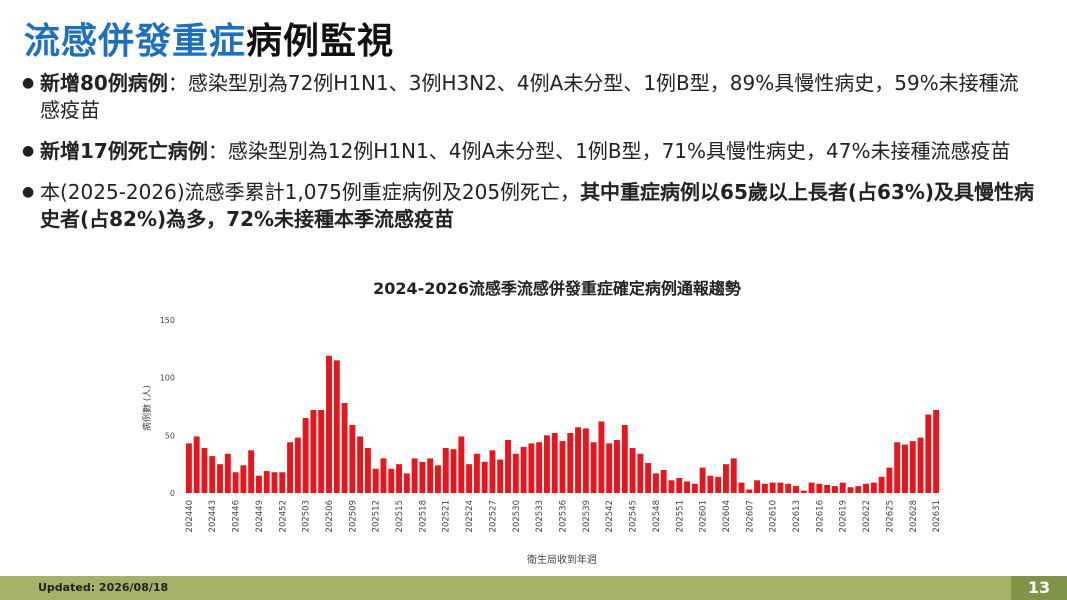  What do you see at coordinates (320, 41) in the screenshot?
I see `title-part: 病例監視` at bounding box center [320, 41].